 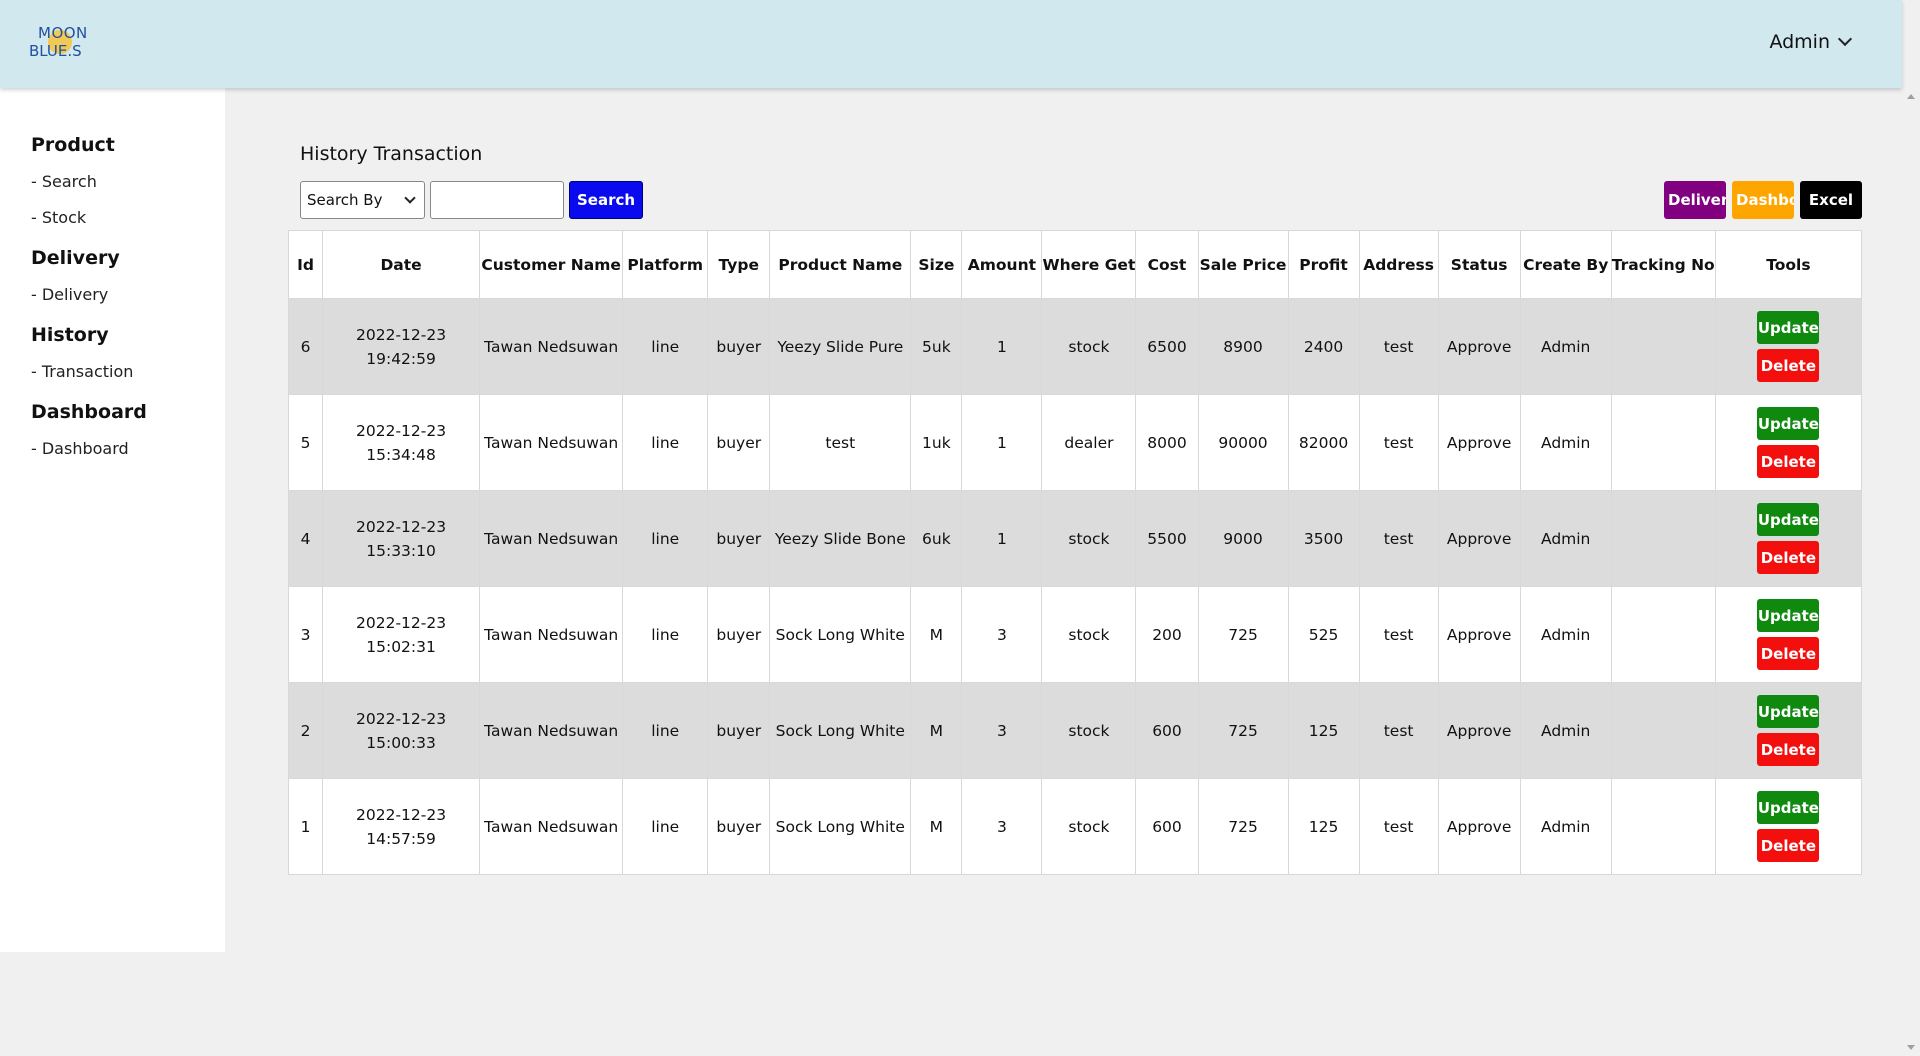 What do you see at coordinates (362, 200) in the screenshot?
I see `search-by-select: Search By` at bounding box center [362, 200].